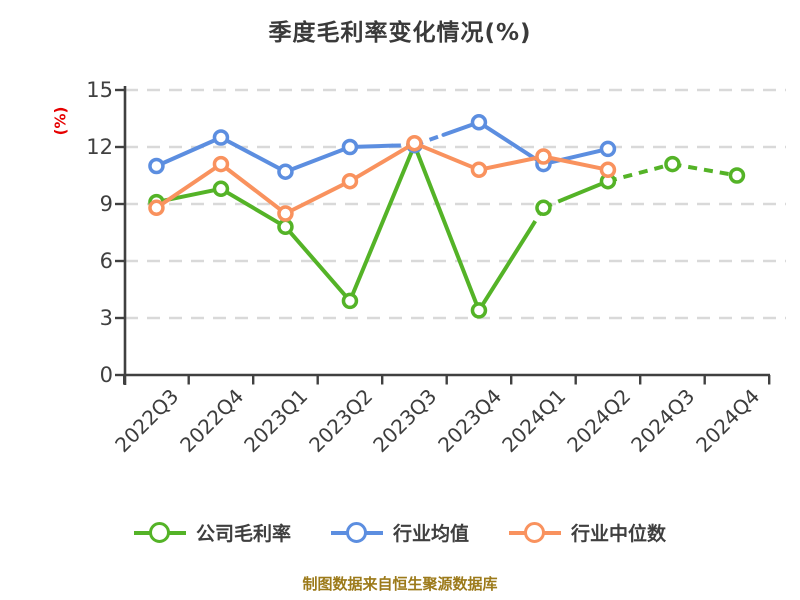 This screenshot has width=800, height=600. What do you see at coordinates (106, 261) in the screenshot?
I see `y-tick-label-6: 6` at bounding box center [106, 261].